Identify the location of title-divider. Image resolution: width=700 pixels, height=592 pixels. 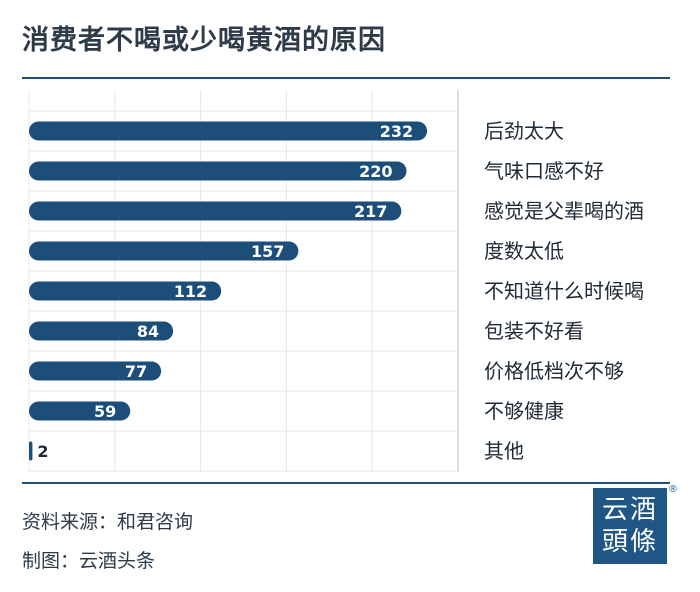
(346, 78).